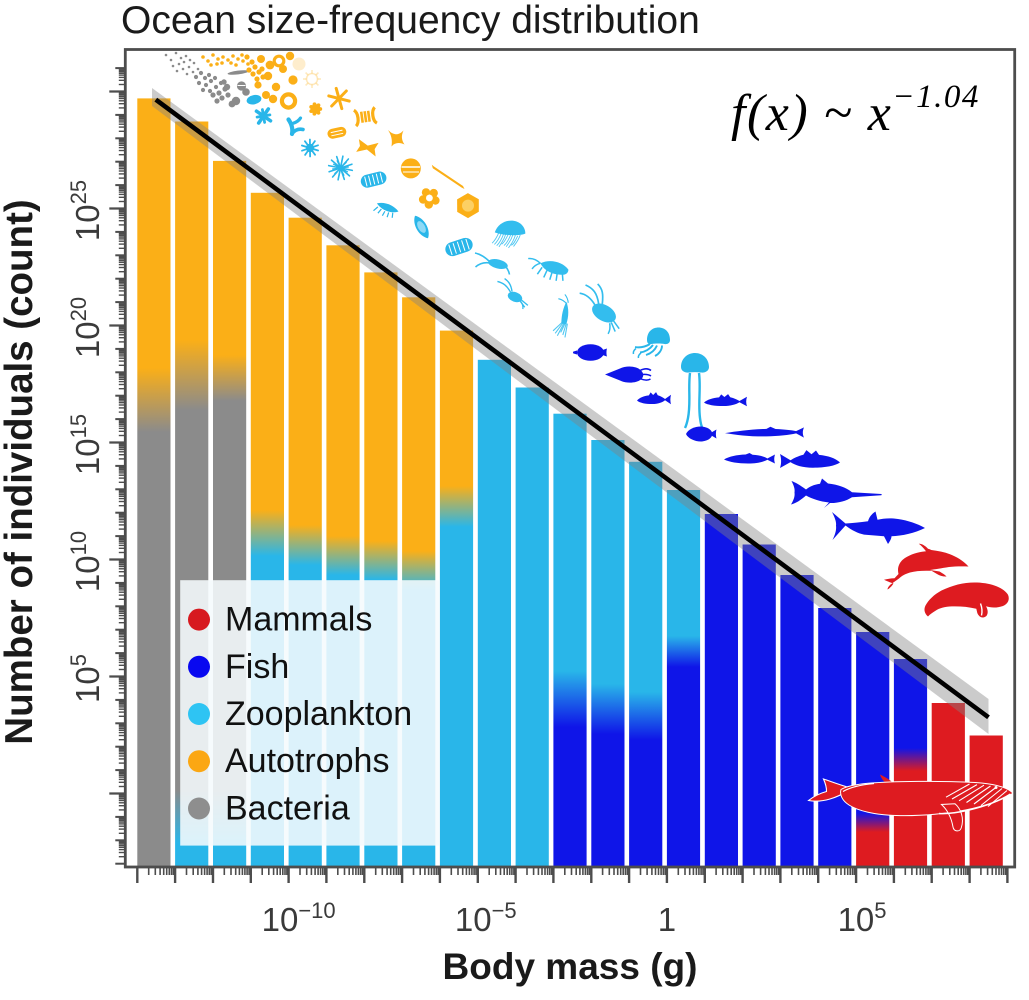 The image size is (1029, 1000). What do you see at coordinates (298, 620) in the screenshot?
I see `svg-text: Mammals` at bounding box center [298, 620].